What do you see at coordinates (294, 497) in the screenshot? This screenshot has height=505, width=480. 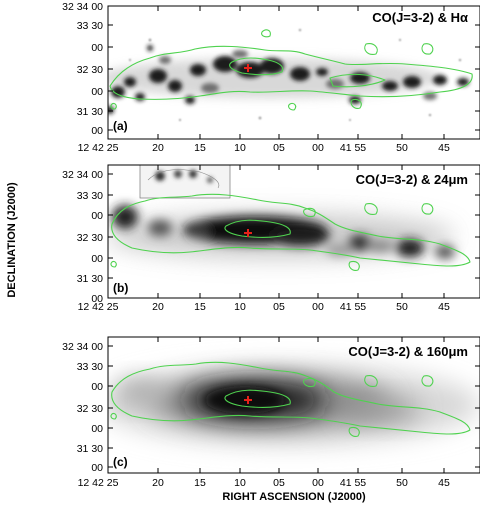 I see `x-axis-title: RIGHT ASCENSION (J2000)` at bounding box center [294, 497].